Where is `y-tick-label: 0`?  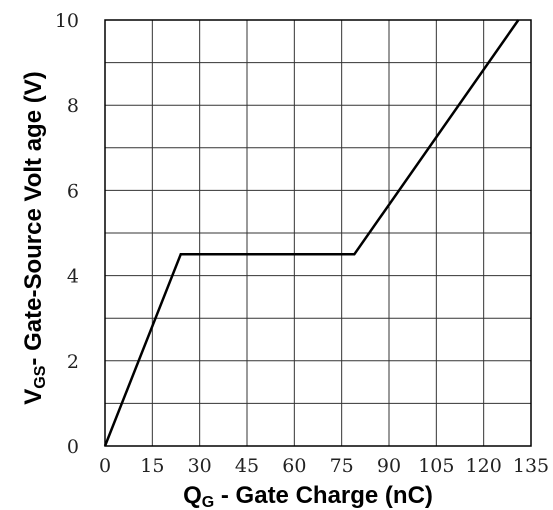
y-tick-label: 0 is located at coordinates (73, 447).